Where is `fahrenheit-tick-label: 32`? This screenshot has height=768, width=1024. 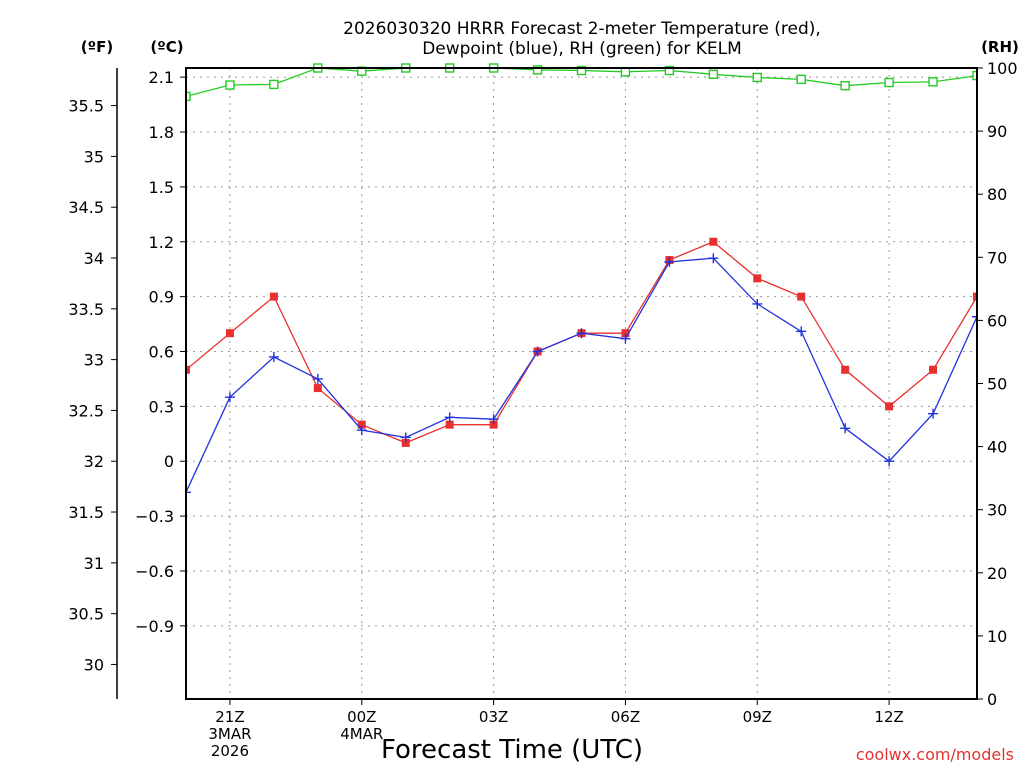 fahrenheit-tick-label: 32 is located at coordinates (94, 461).